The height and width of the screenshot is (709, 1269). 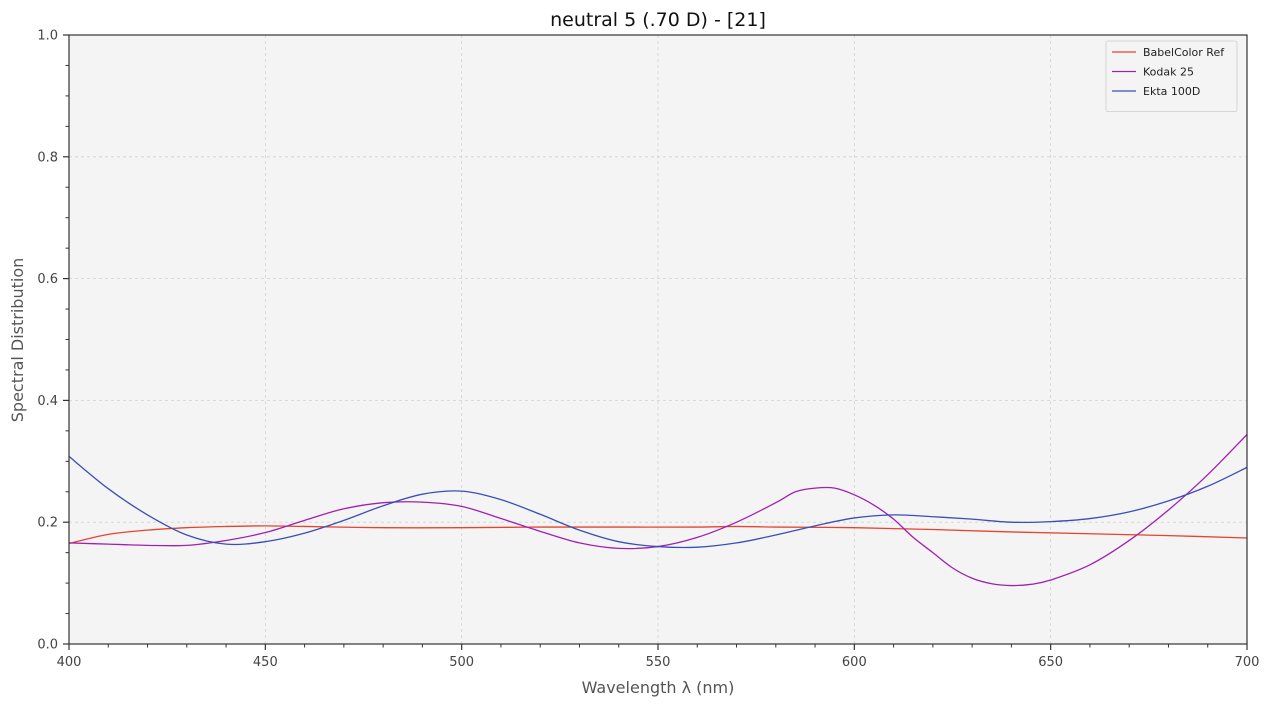 I want to click on y-tick-label: 0.2, so click(x=47, y=523).